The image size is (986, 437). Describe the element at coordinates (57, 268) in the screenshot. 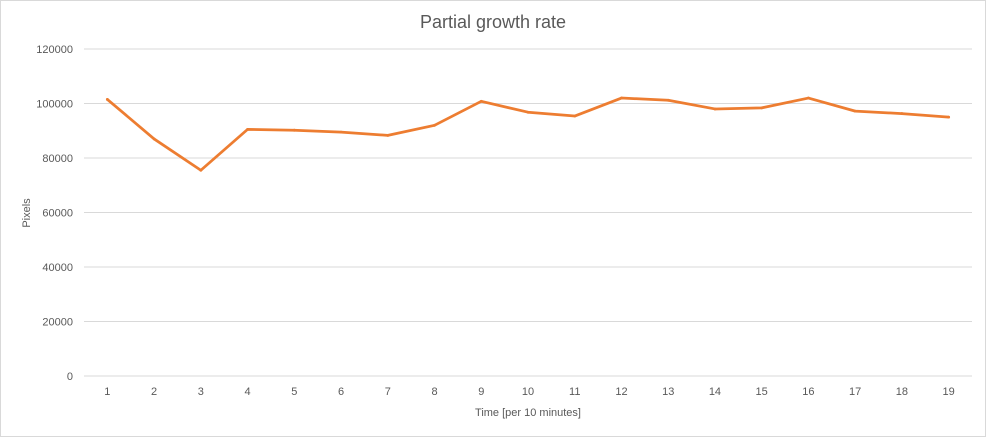

I see `y-tick-label: 40000` at that location.